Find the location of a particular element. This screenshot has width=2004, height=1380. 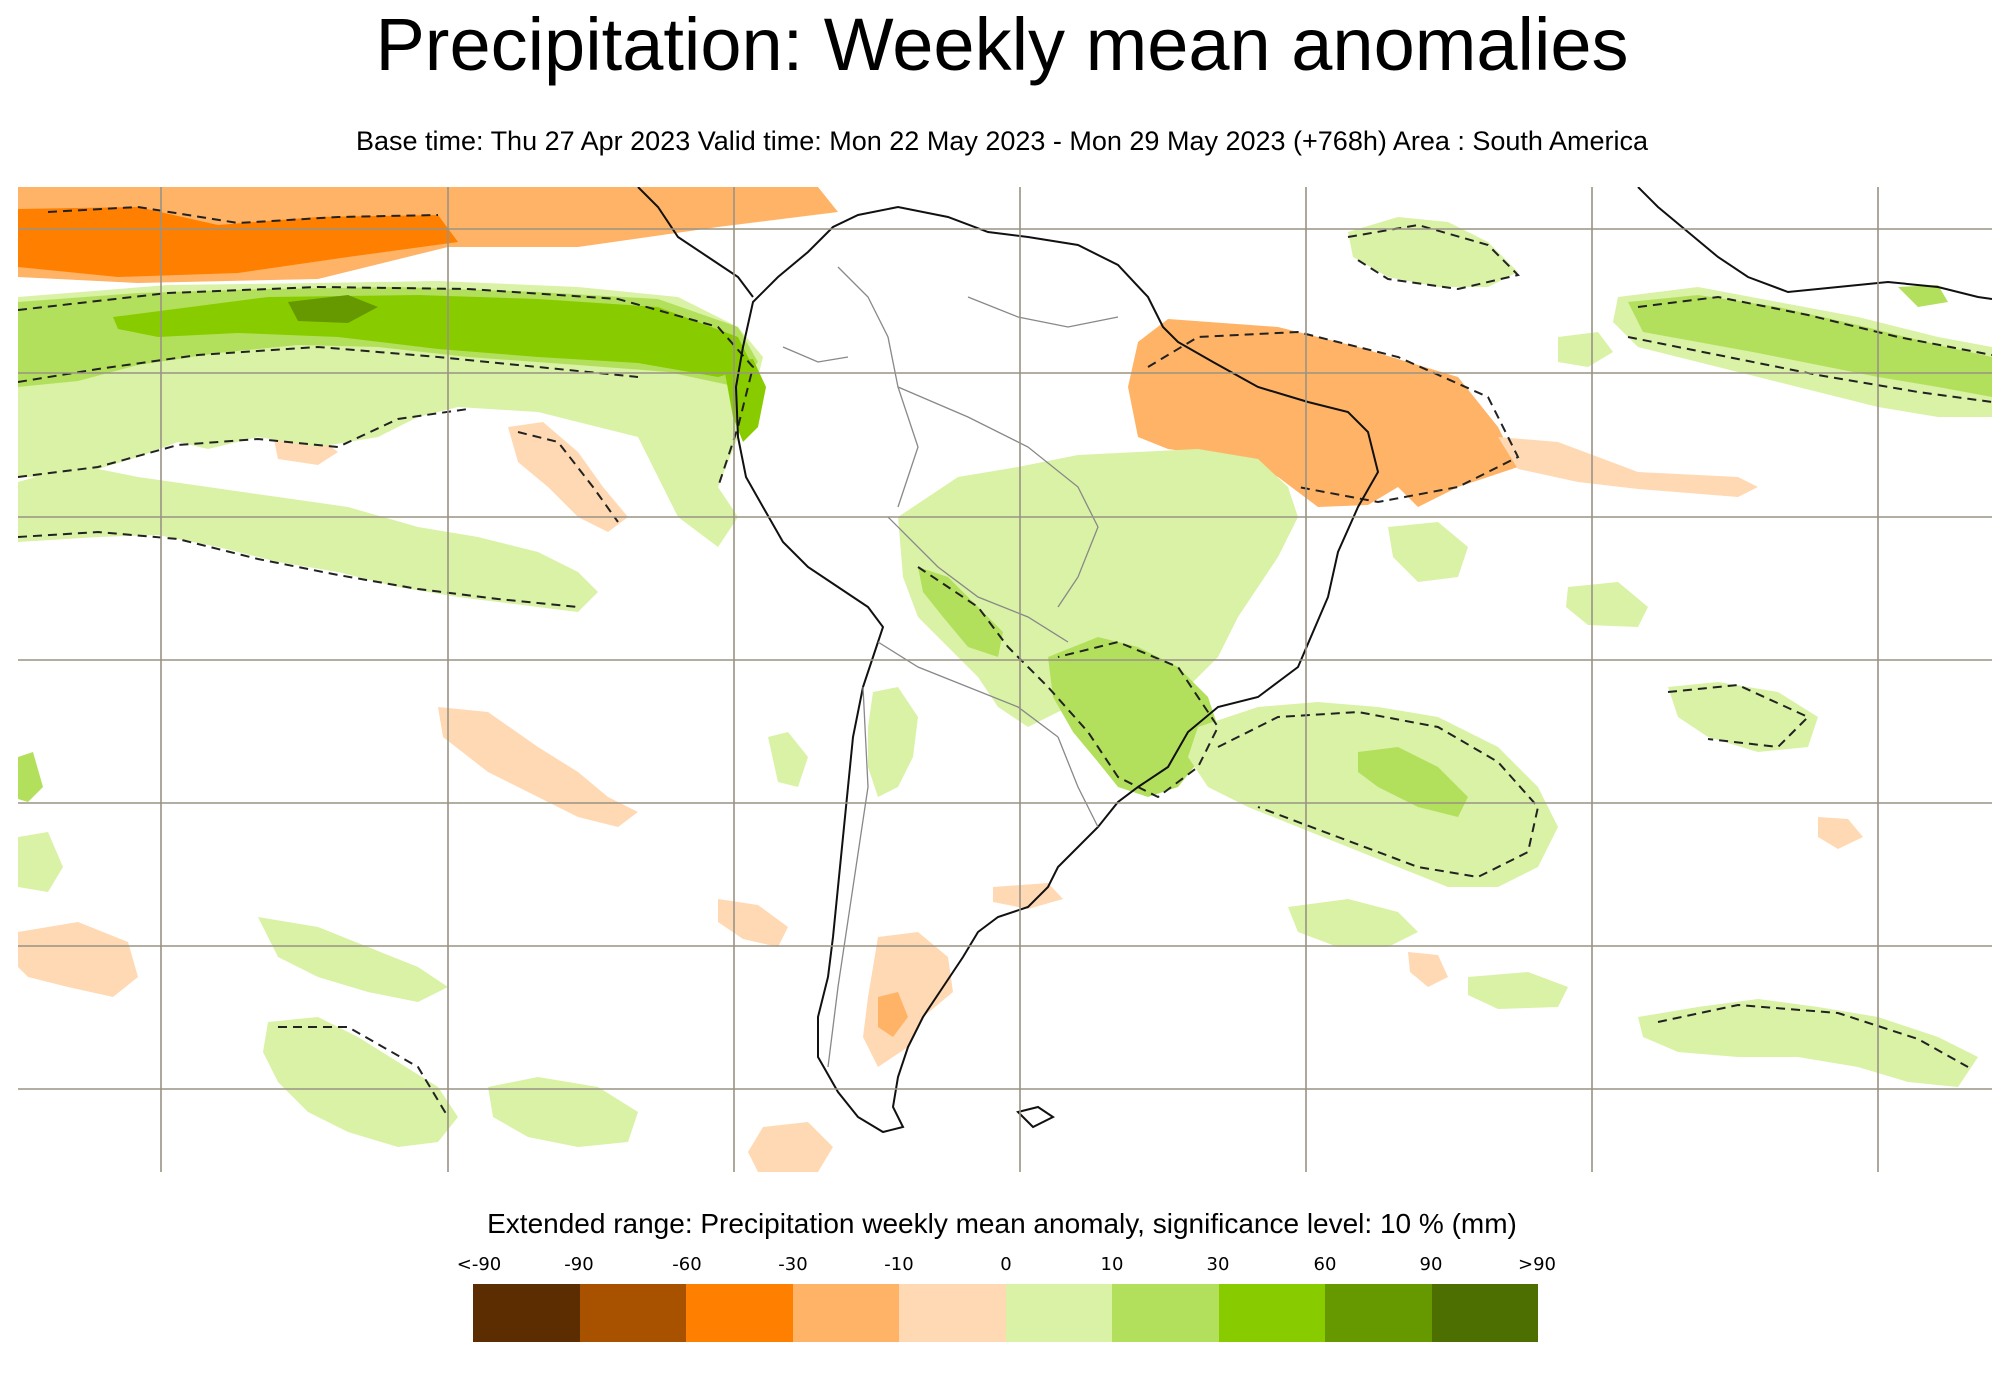

parana-wet-moderate is located at coordinates (1133, 717).